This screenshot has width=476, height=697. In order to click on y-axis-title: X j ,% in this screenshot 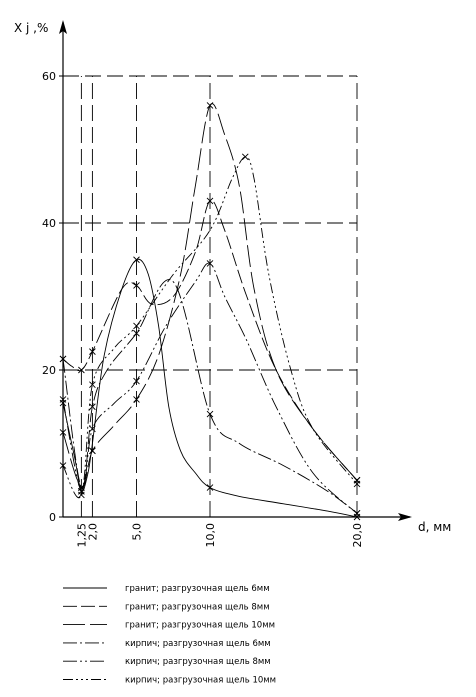, I will do `click(31, 28)`.